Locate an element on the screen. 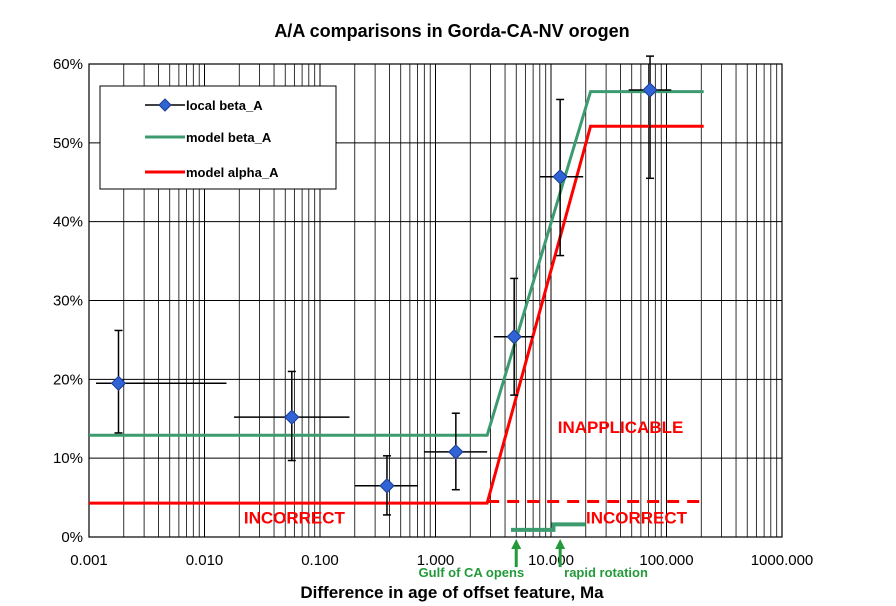  x-axis-title: Difference in age of offset feature, Ma is located at coordinates (452, 592).